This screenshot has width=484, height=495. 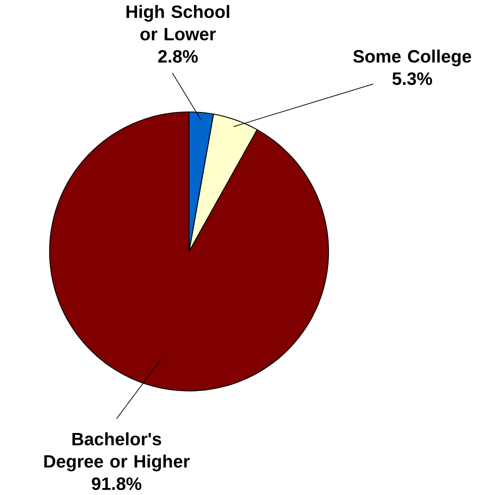 What do you see at coordinates (178, 22) in the screenshot?
I see `slice-label: High School or Lower` at bounding box center [178, 22].